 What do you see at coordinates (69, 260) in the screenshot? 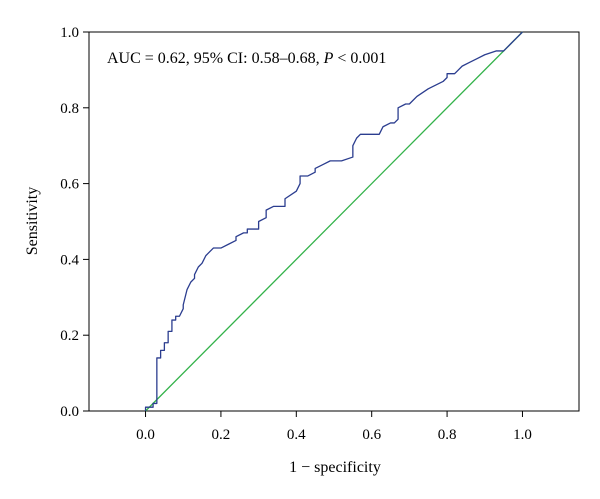
I see `y-tick-label: 0.4` at bounding box center [69, 260].